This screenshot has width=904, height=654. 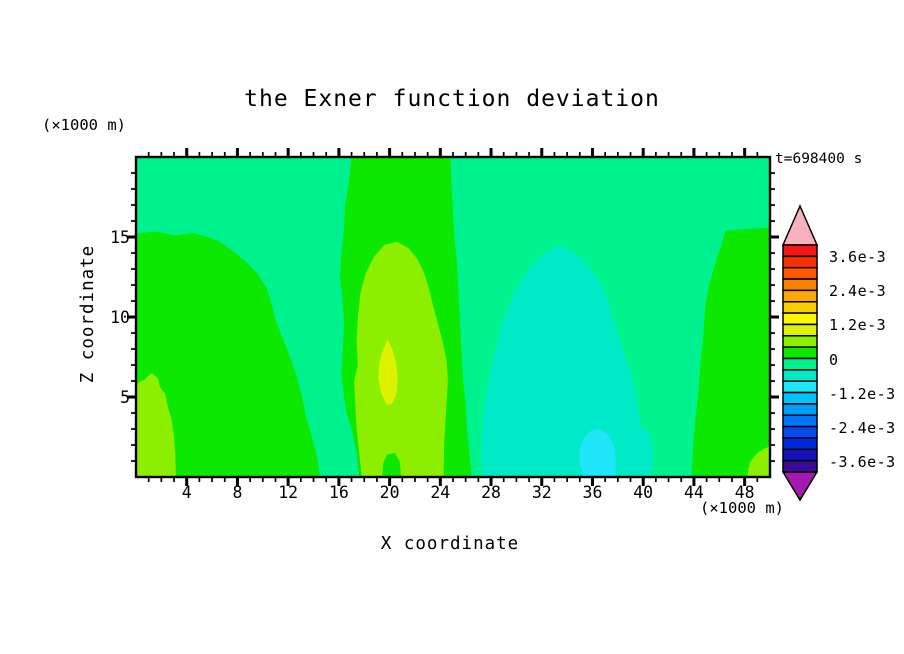 I want to click on x-tick-label: 24, so click(x=440, y=492).